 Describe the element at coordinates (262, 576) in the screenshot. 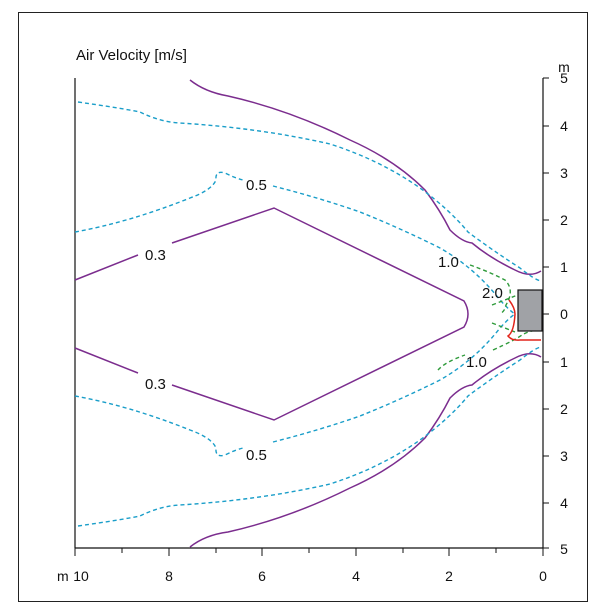

I see `x-tick-label: 6` at that location.